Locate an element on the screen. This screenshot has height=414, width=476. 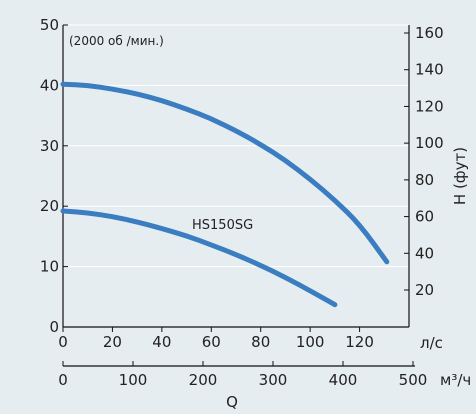
x2-tick-label-100: 100 is located at coordinates (133, 380).